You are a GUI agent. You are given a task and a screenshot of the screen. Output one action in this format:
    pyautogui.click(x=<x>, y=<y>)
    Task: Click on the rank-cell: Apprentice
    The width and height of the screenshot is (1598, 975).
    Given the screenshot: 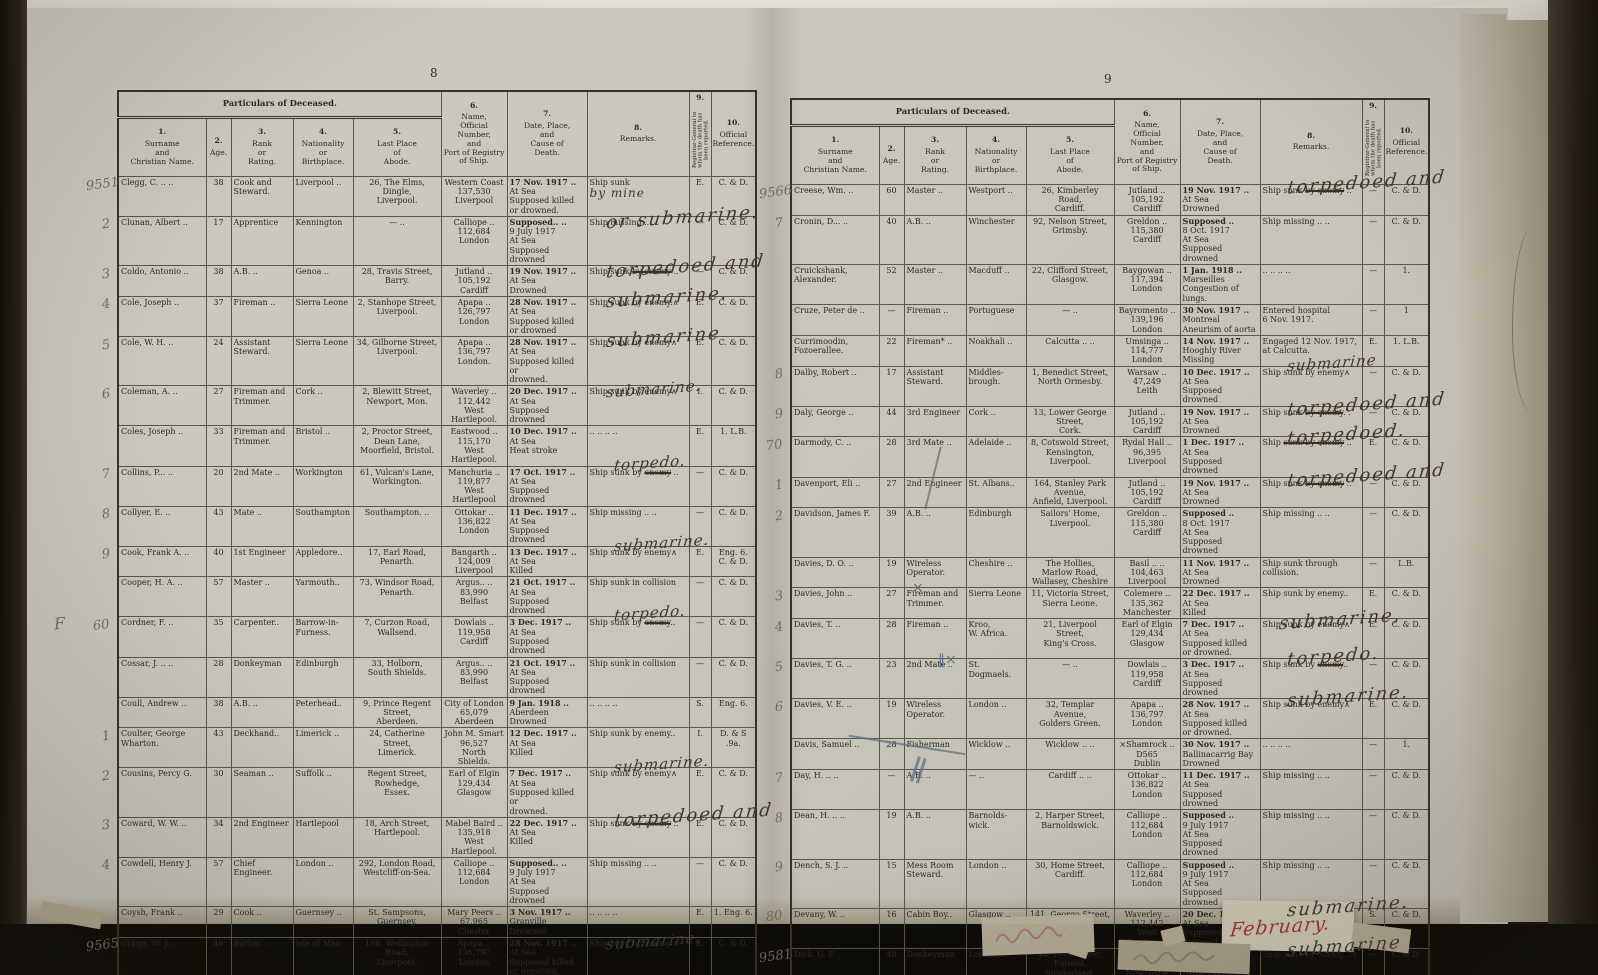 What is the action you would take?
    pyautogui.click(x=262, y=241)
    